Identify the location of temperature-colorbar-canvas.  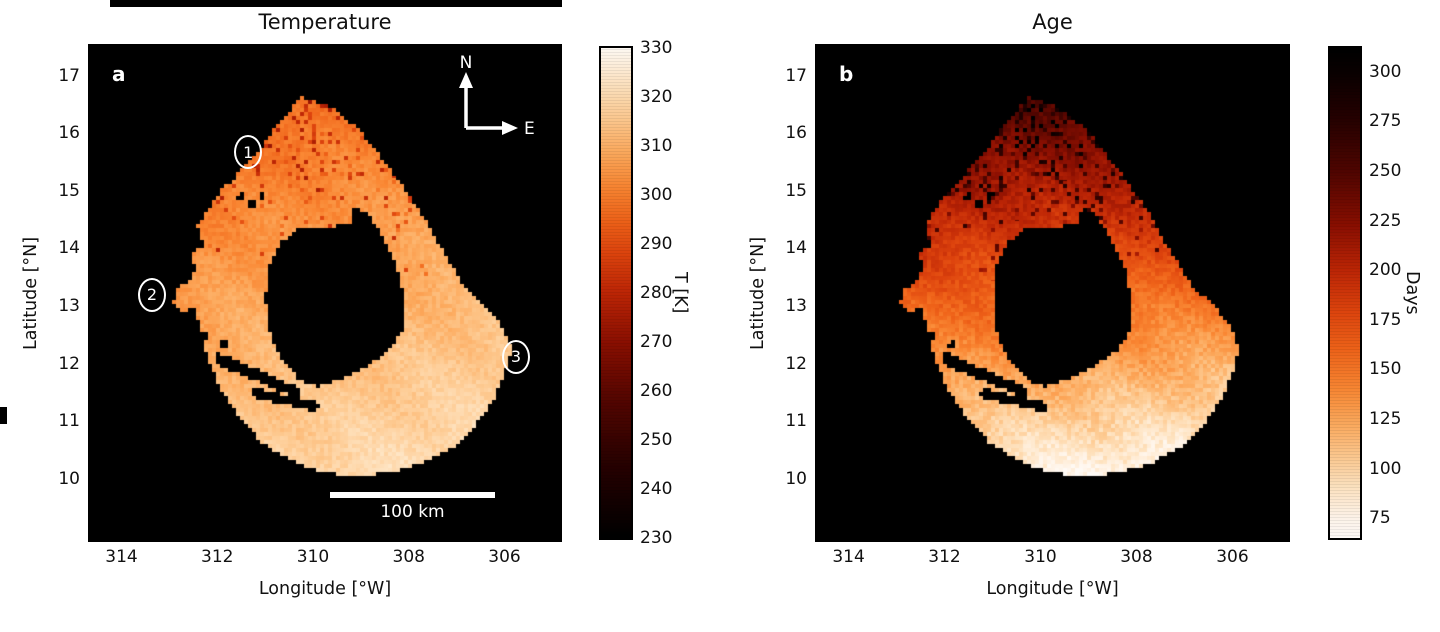
(616, 293).